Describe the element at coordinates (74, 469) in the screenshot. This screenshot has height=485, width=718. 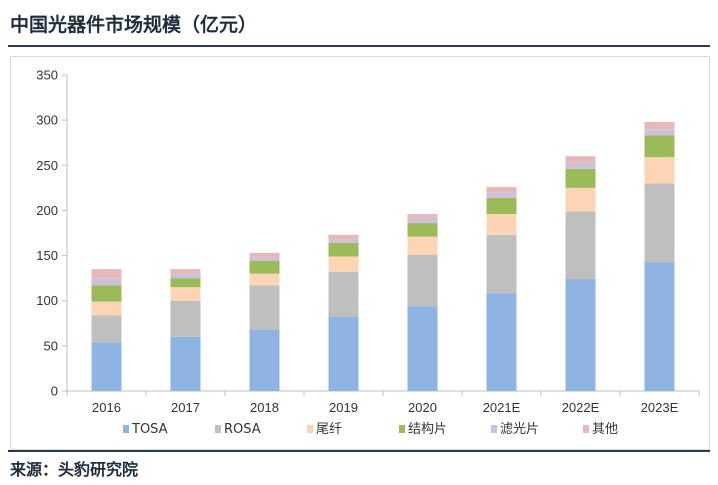
I see `source-note: 来源：头豹研究院` at that location.